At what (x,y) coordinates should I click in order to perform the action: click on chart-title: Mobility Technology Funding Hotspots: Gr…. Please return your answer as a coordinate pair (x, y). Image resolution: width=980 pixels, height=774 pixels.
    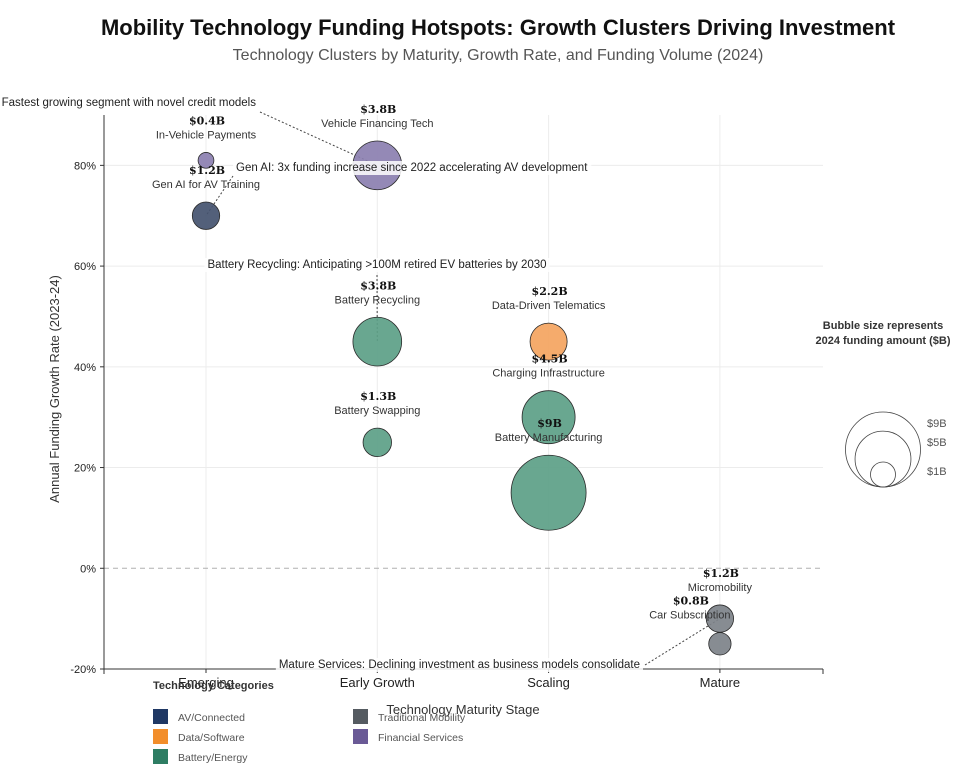
    Looking at the image, I should click on (498, 27).